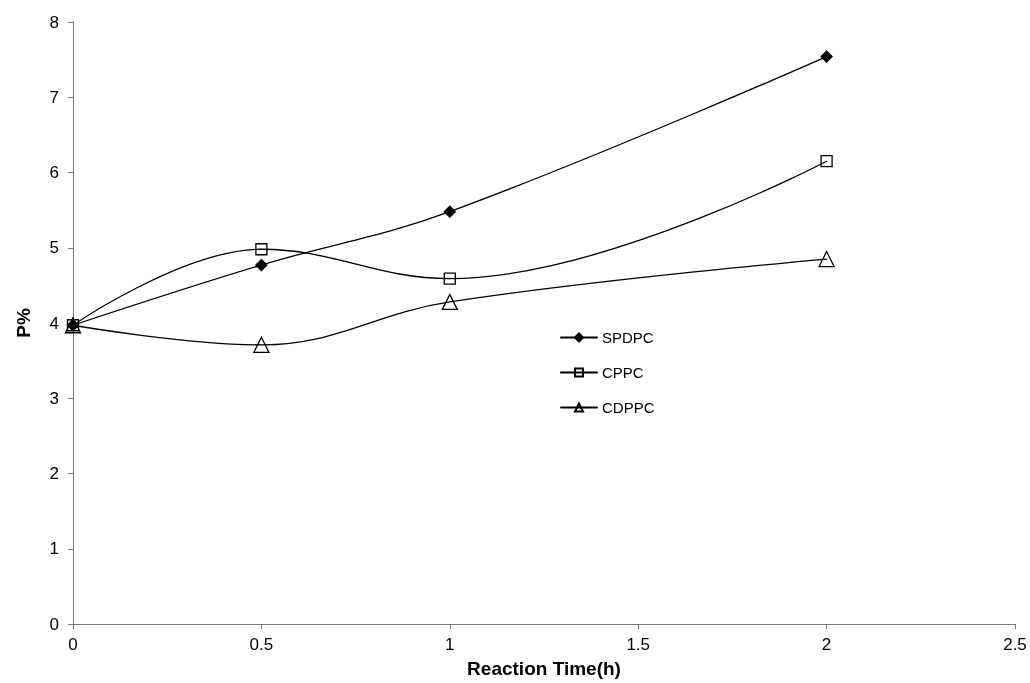 The height and width of the screenshot is (683, 1030). I want to click on y-tick-label: 6, so click(54, 172).